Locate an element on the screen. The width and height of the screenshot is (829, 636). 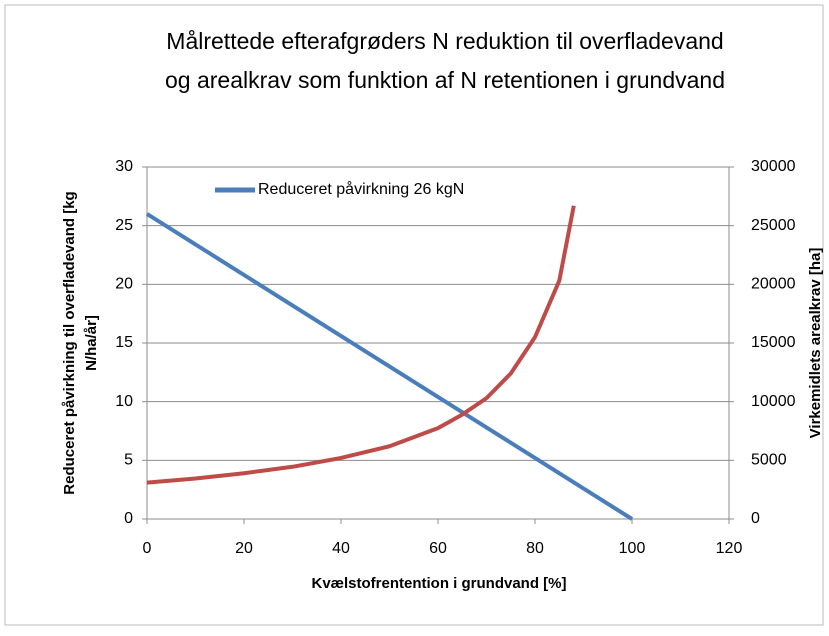
legend-label: Reduceret påvirkning 26 kgN is located at coordinates (361, 189).